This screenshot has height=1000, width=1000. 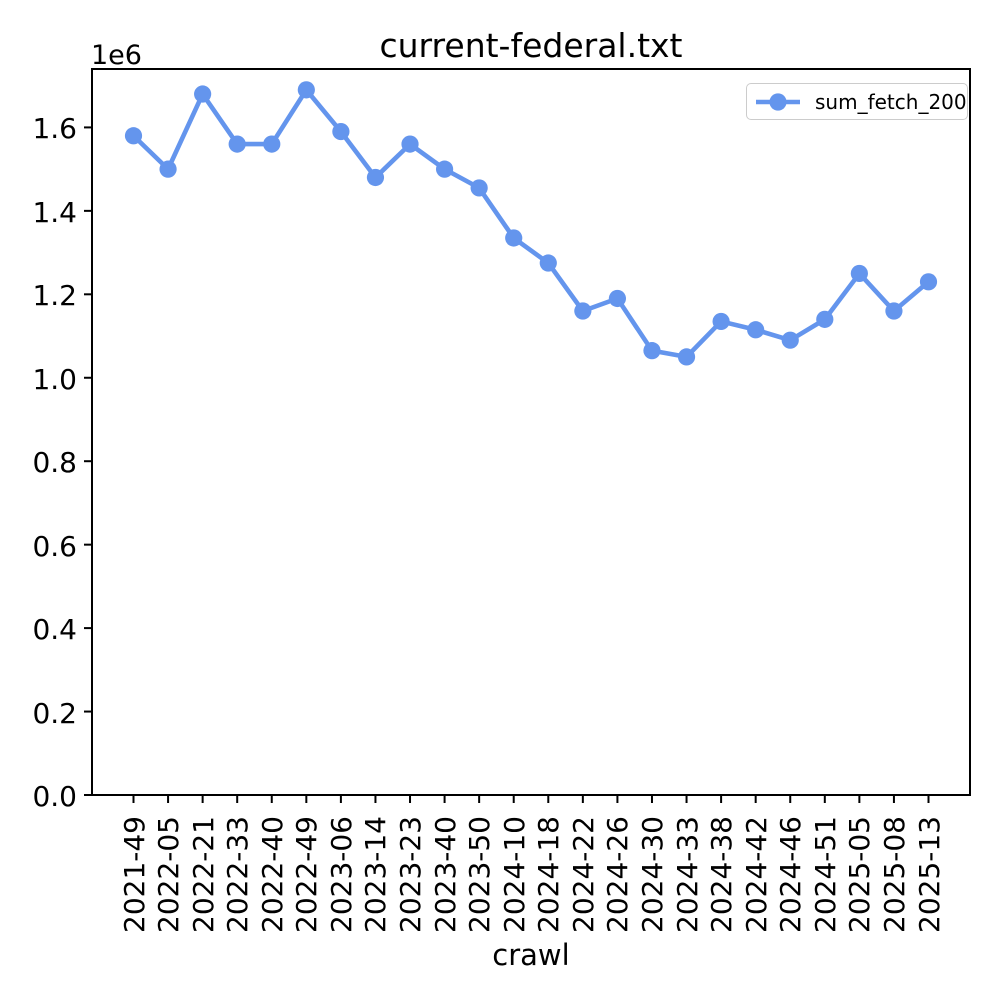 I want to click on y-tick-label: 0.2, so click(x=54, y=713).